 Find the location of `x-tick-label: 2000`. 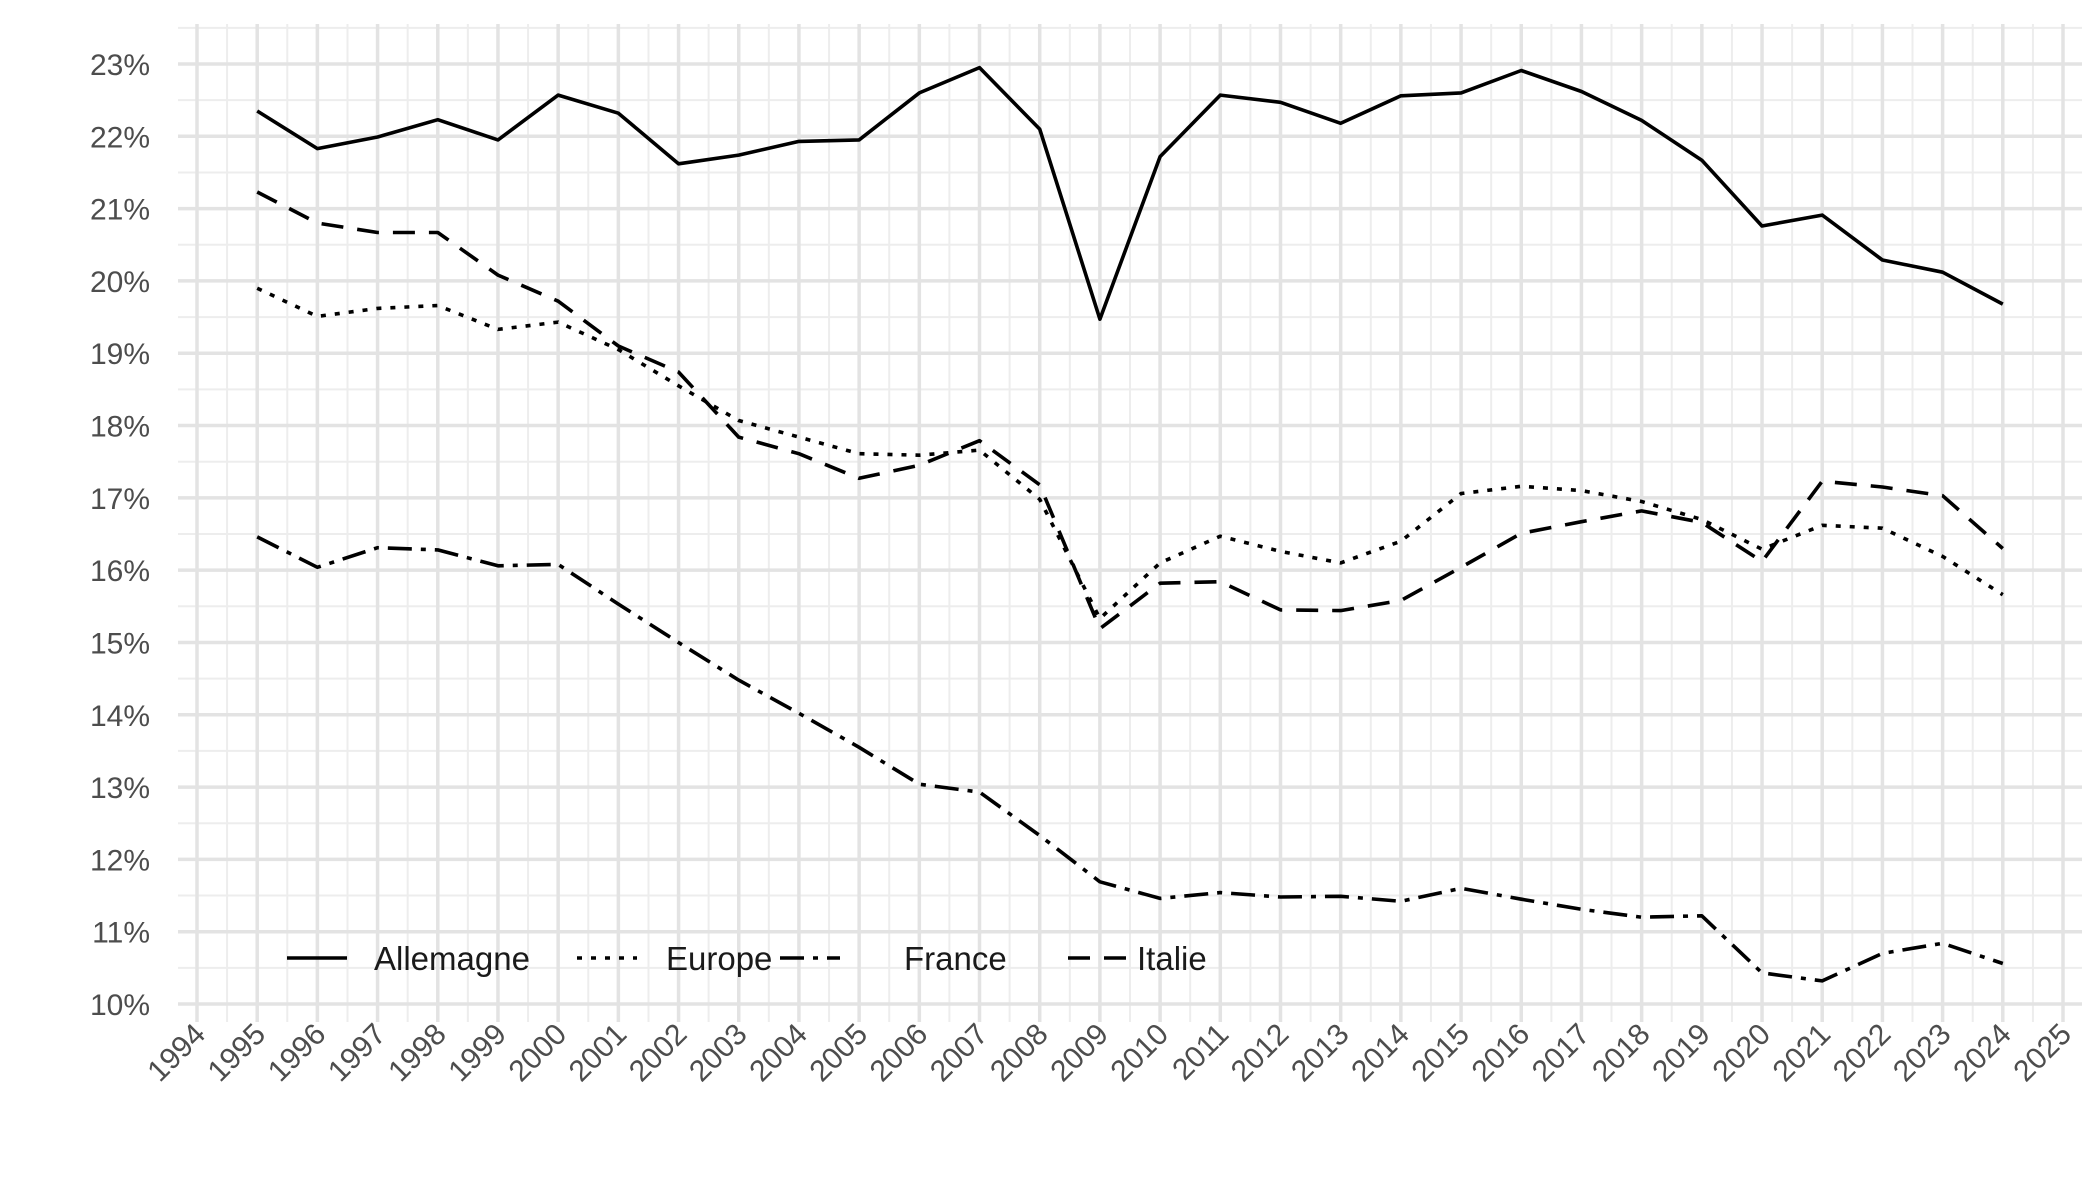

x-tick-label: 2000 is located at coordinates (538, 1053).